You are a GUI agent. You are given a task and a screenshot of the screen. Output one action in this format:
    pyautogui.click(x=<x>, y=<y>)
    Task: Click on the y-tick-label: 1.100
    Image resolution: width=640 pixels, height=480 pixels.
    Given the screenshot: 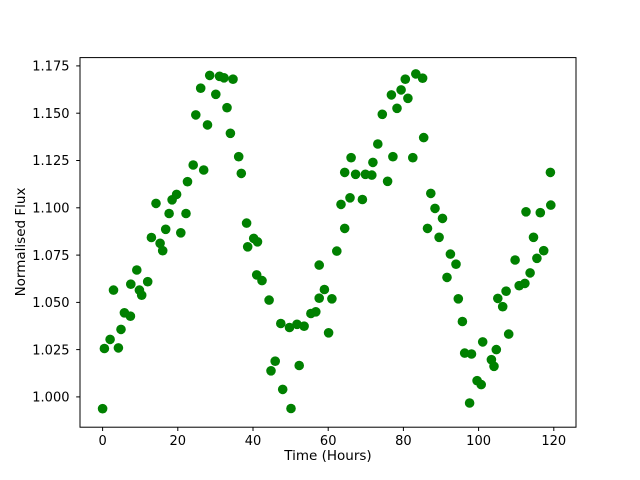 What is the action you would take?
    pyautogui.click(x=50, y=209)
    